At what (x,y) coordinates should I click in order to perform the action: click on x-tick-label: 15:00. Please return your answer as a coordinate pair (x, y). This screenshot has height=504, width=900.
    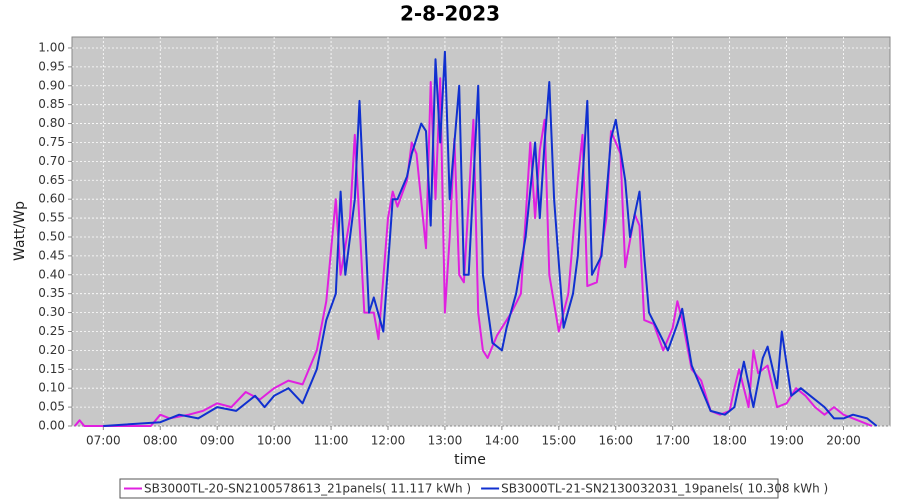
    Looking at the image, I should click on (559, 441).